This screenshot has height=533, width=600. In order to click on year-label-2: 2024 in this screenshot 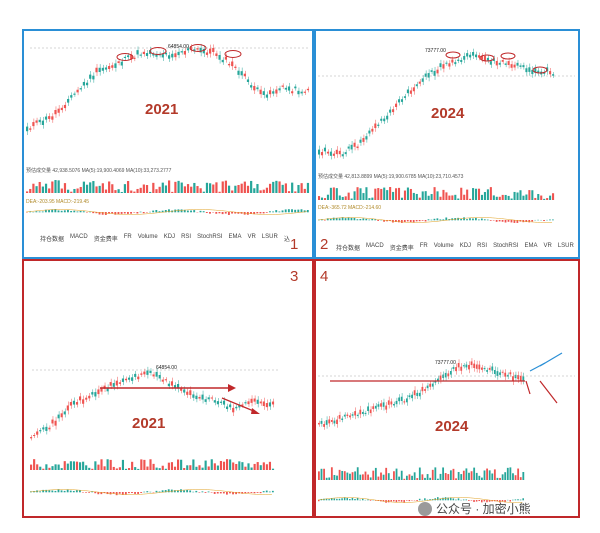, I will do `click(448, 113)`.